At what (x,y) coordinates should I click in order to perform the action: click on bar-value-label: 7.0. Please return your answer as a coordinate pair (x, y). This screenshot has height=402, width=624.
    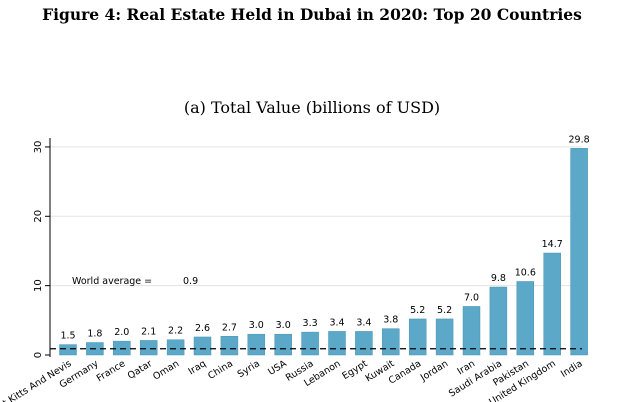
    Looking at the image, I should click on (471, 297).